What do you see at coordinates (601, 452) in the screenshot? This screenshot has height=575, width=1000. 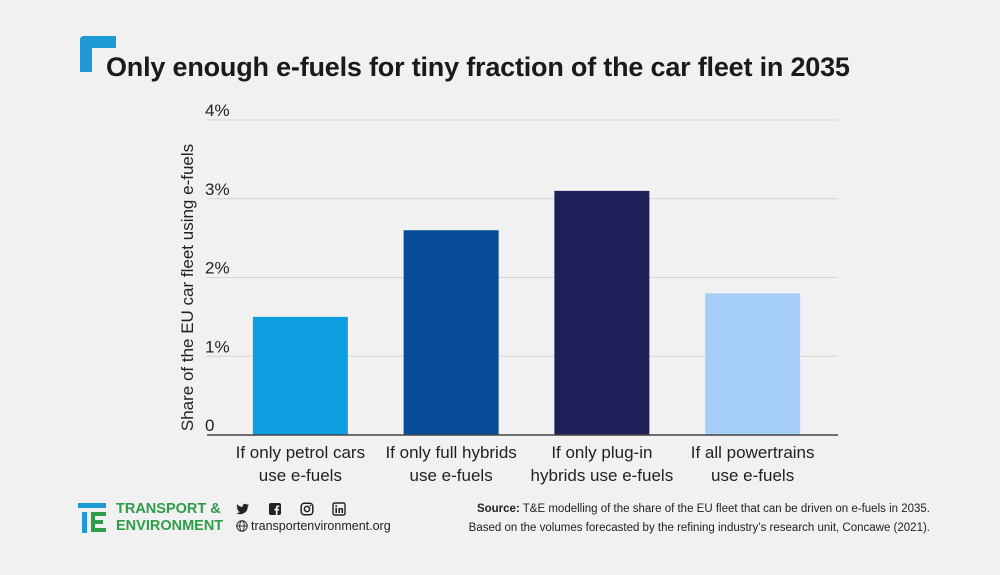 I see `category-label-line: If only plug-in` at bounding box center [601, 452].